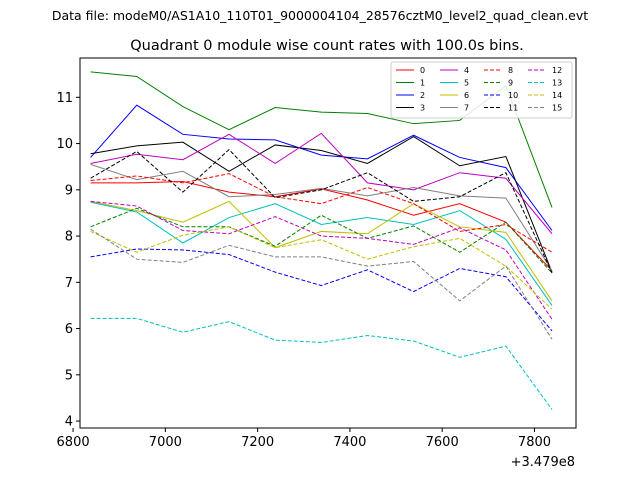 Image resolution: width=640 pixels, height=480 pixels. What do you see at coordinates (69, 237) in the screenshot?
I see `y-tick-label: 8` at bounding box center [69, 237].